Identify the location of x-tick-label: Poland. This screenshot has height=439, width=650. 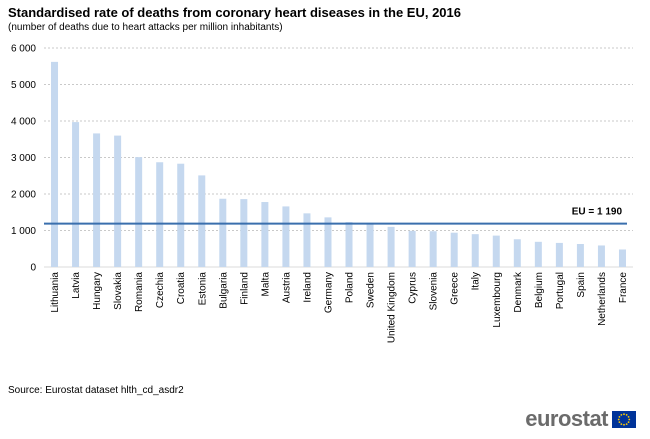
(350, 287).